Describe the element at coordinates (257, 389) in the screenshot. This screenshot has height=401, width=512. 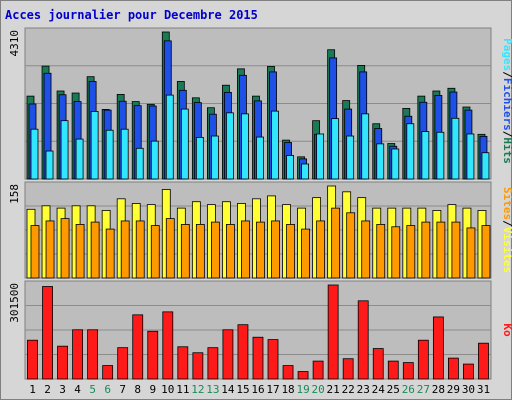
I see `x-tick-label: 16` at that location.